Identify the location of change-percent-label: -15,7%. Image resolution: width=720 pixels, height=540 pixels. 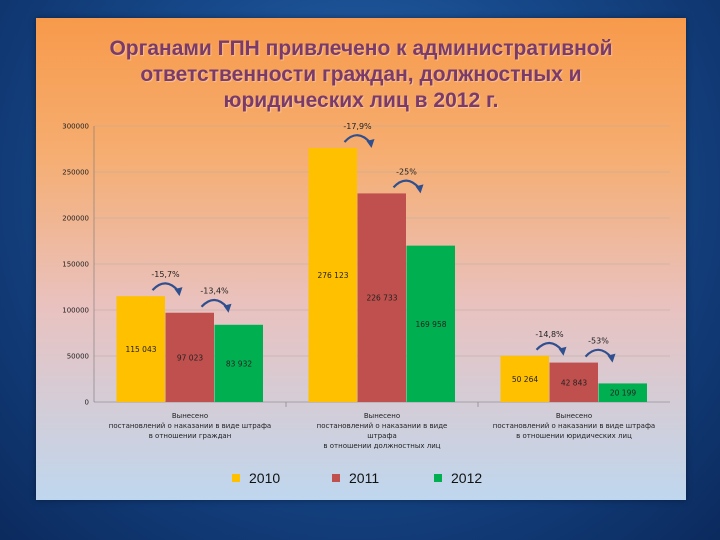
(165, 274).